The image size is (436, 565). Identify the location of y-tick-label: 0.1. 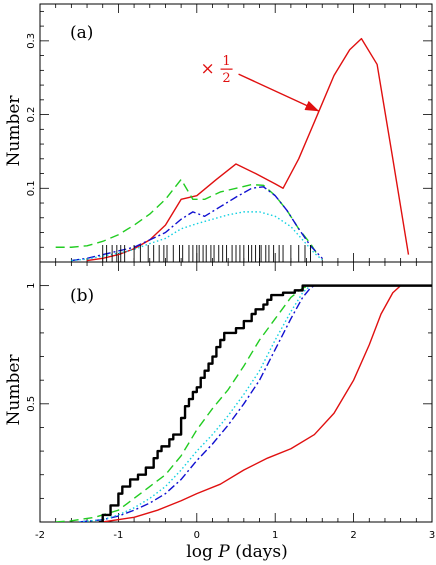
(31, 188).